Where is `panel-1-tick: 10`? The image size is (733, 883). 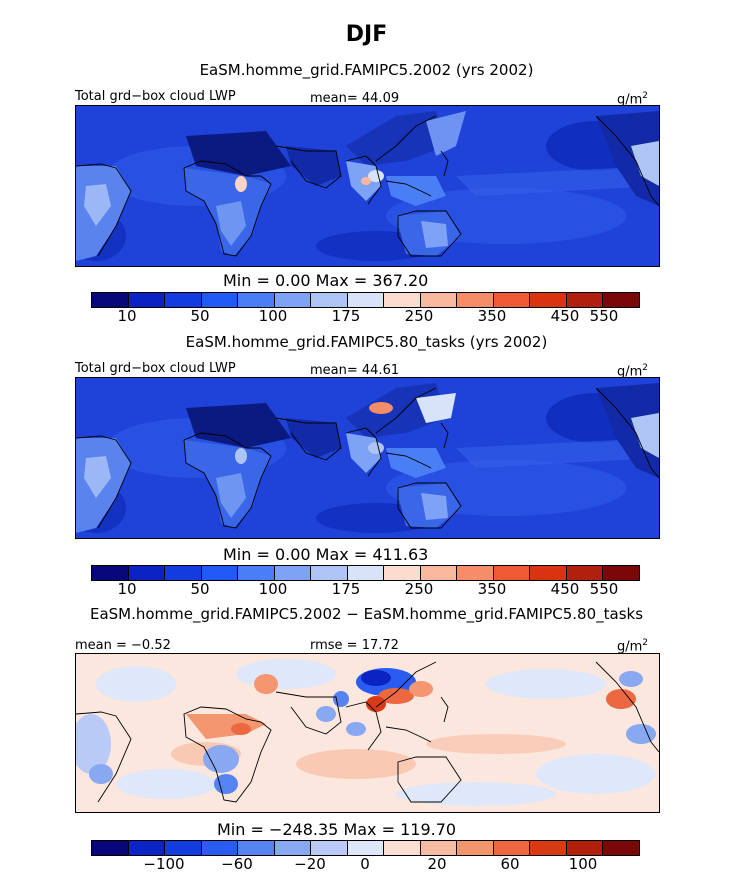
panel-1-tick: 10 is located at coordinates (127, 316).